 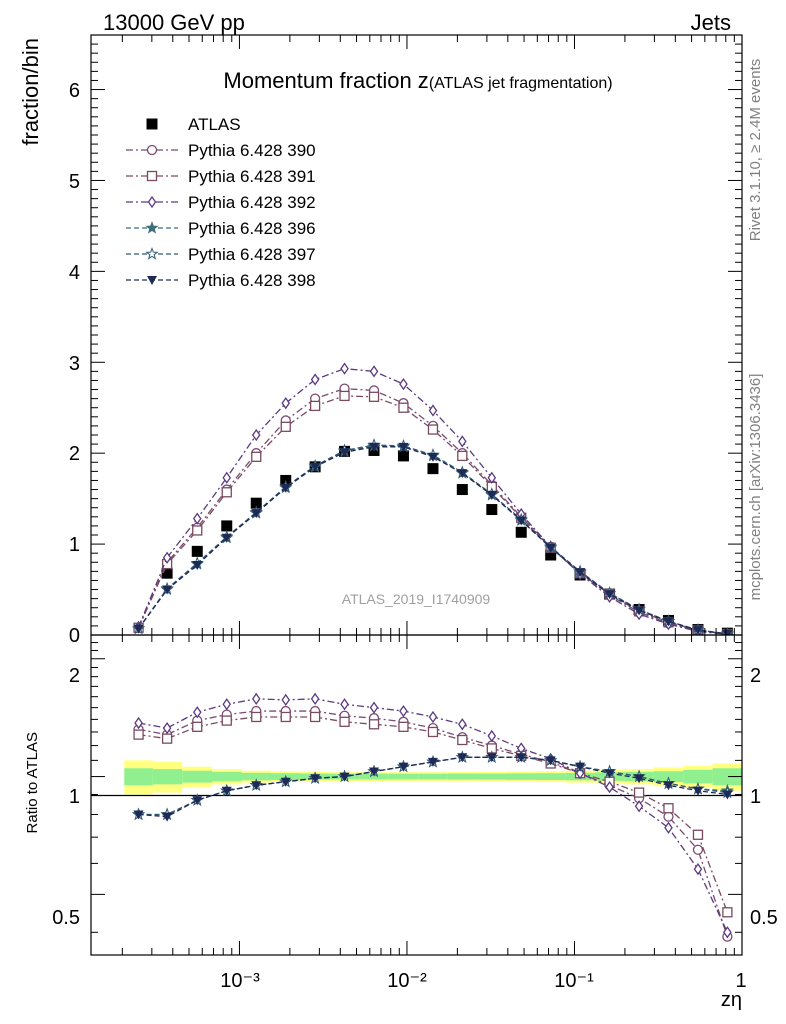 What do you see at coordinates (240, 981) in the screenshot?
I see `x-tick-label-0.001: 10⁻³` at bounding box center [240, 981].